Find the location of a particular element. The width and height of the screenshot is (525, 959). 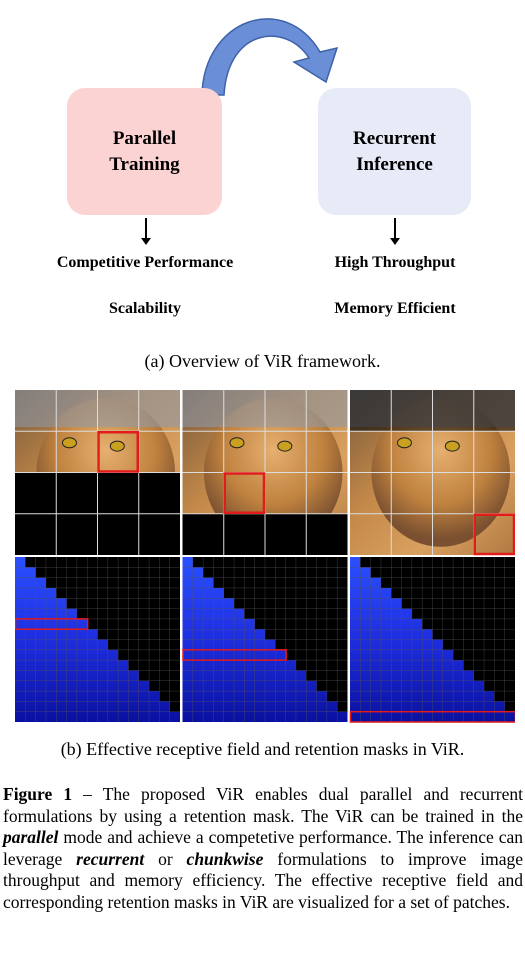

recurrent-inference-box: Recurrent Inference is located at coordinates (394, 151).